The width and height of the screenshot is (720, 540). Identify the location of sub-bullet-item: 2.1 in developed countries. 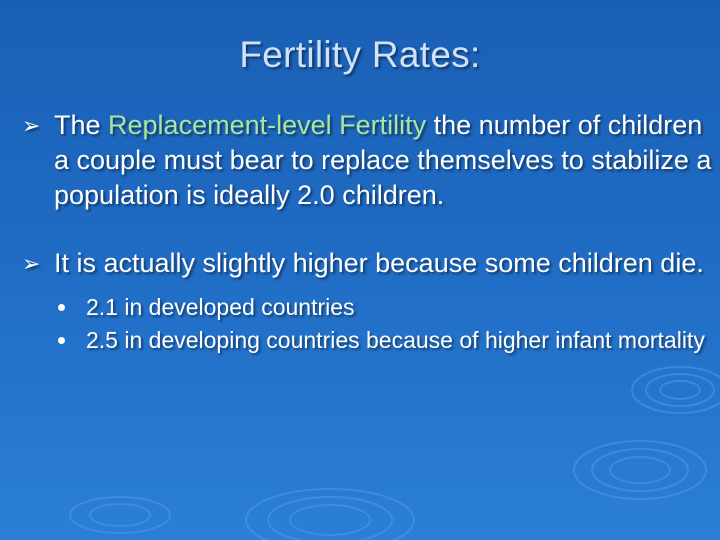
(383, 307).